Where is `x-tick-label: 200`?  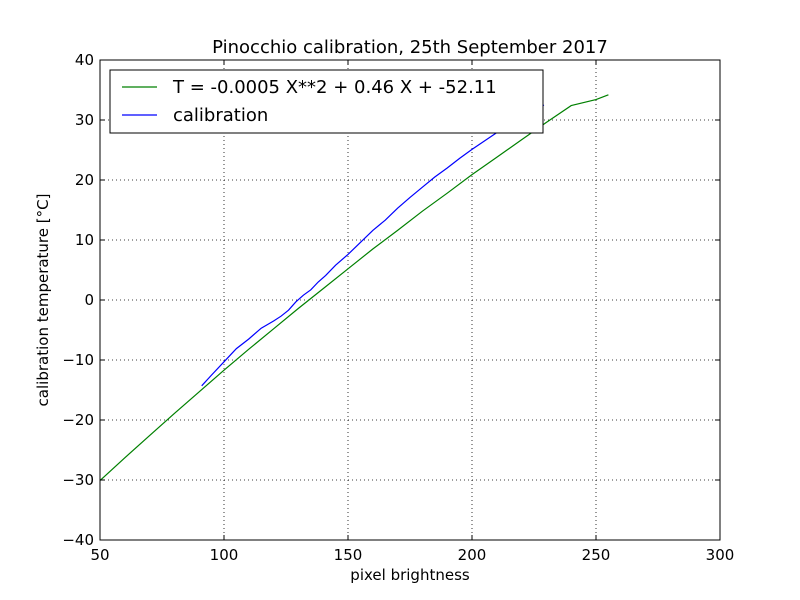 x-tick-label: 200 is located at coordinates (472, 555).